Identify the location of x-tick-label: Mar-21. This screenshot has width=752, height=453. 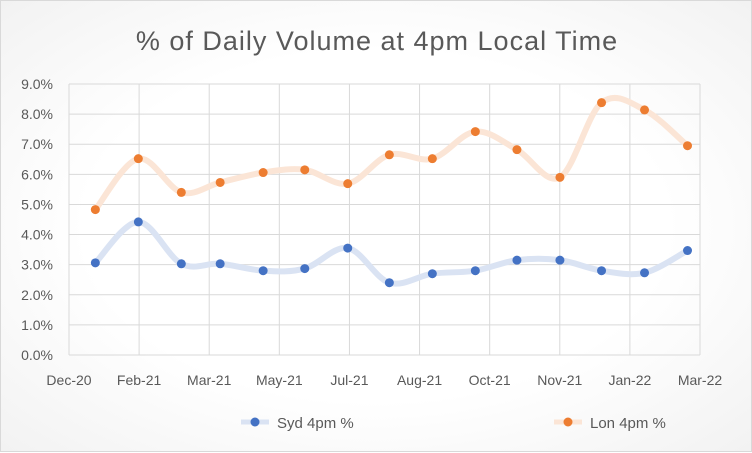
(209, 380).